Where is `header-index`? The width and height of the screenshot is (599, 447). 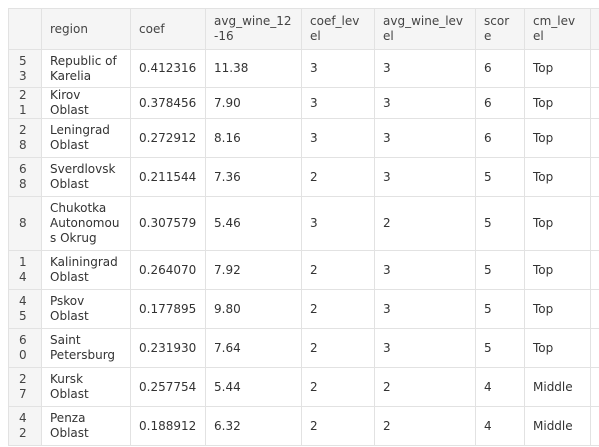
header-index is located at coordinates (25, 29).